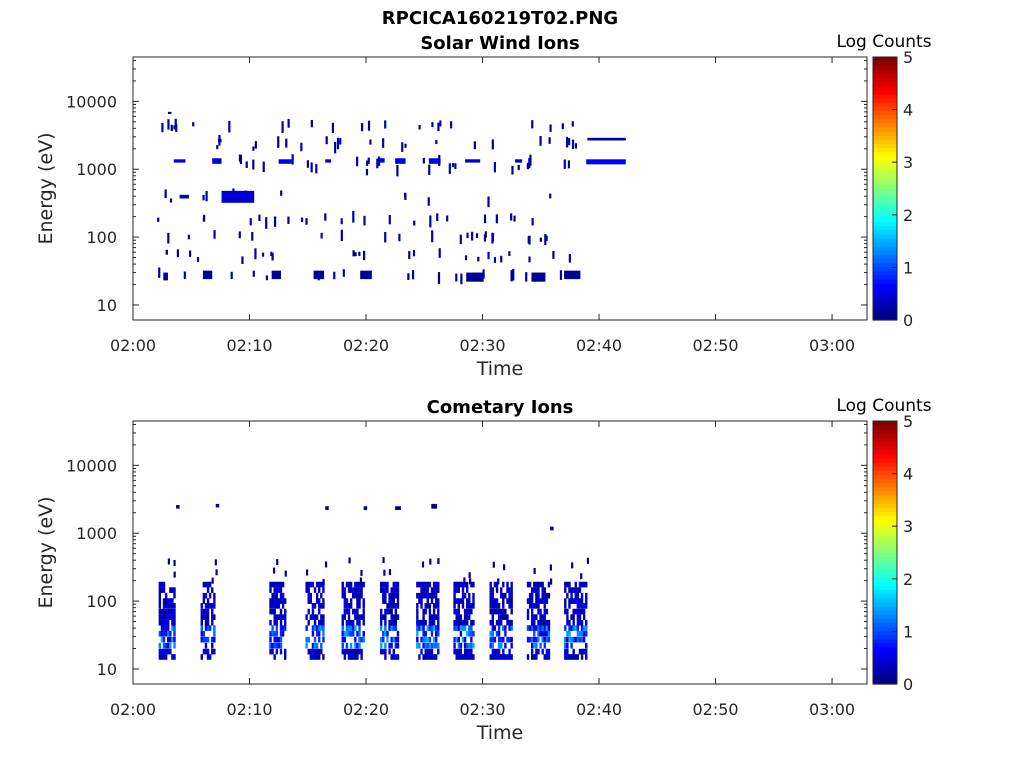 The height and width of the screenshot is (768, 1024). I want to click on x-tick-label: 02:10, so click(249, 345).